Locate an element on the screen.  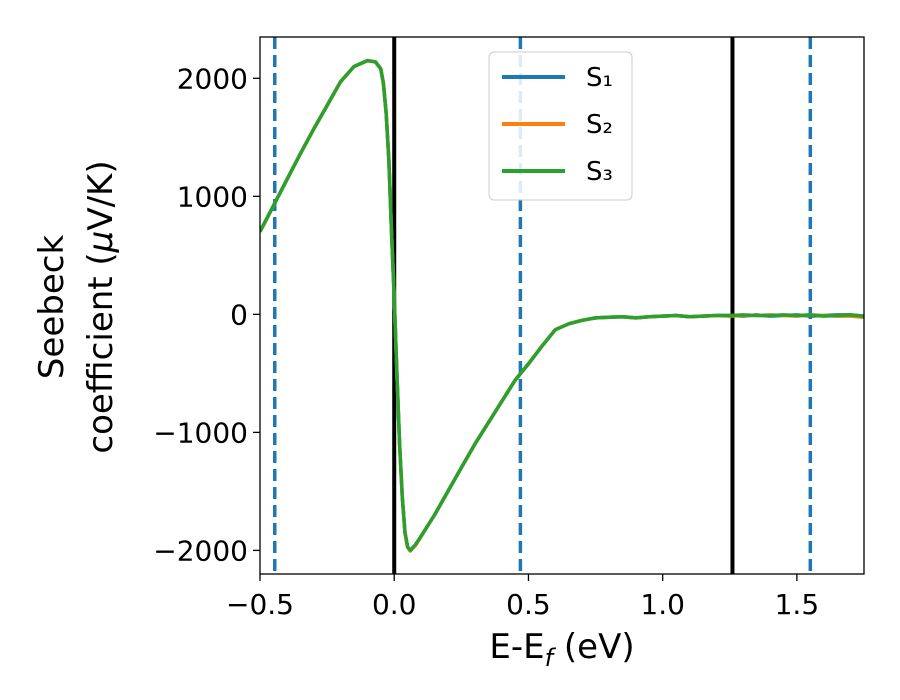
y-axis-label-line2-rot: coefficient (μV/K) is located at coordinates (101, 306).